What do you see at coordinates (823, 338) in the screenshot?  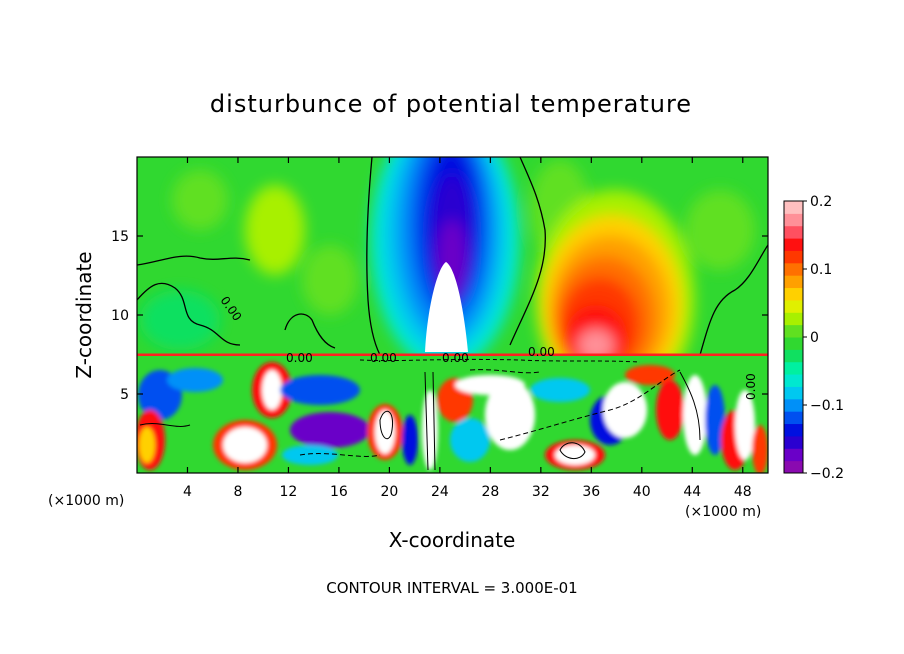 I see `colorbar-ticks: 0.2 0.1 0 −0.1 −0.2` at bounding box center [823, 338].